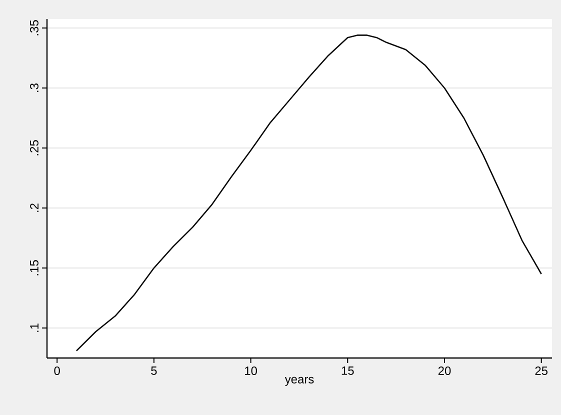 The height and width of the screenshot is (415, 561). I want to click on x-tick-label: 5, so click(154, 370).